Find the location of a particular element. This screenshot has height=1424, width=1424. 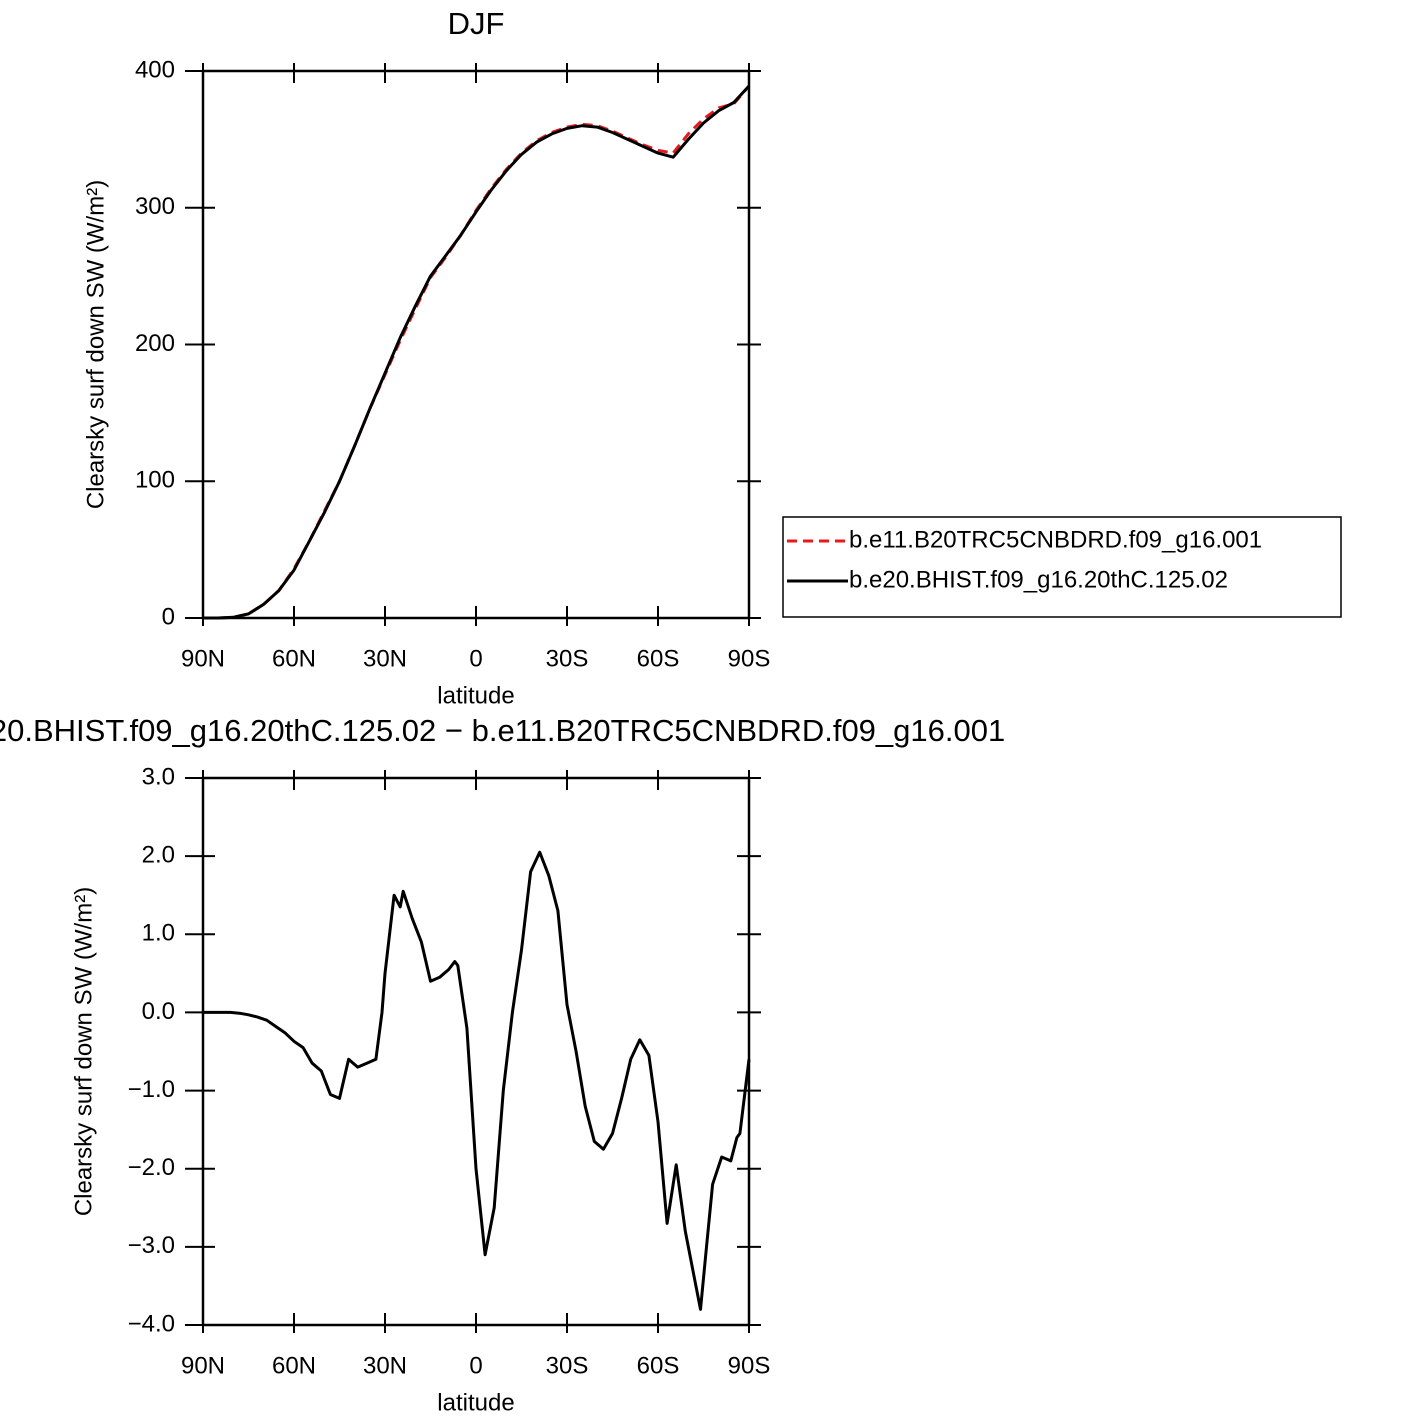

y-tick-label: −4.0 is located at coordinates (151, 1323).